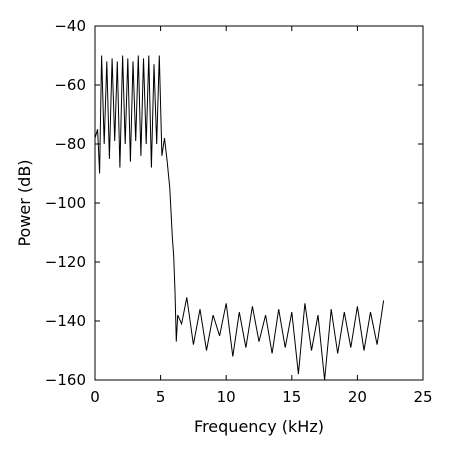 This screenshot has height=450, width=450. Describe the element at coordinates (422, 397) in the screenshot. I see `x-tick-label: 25` at that location.